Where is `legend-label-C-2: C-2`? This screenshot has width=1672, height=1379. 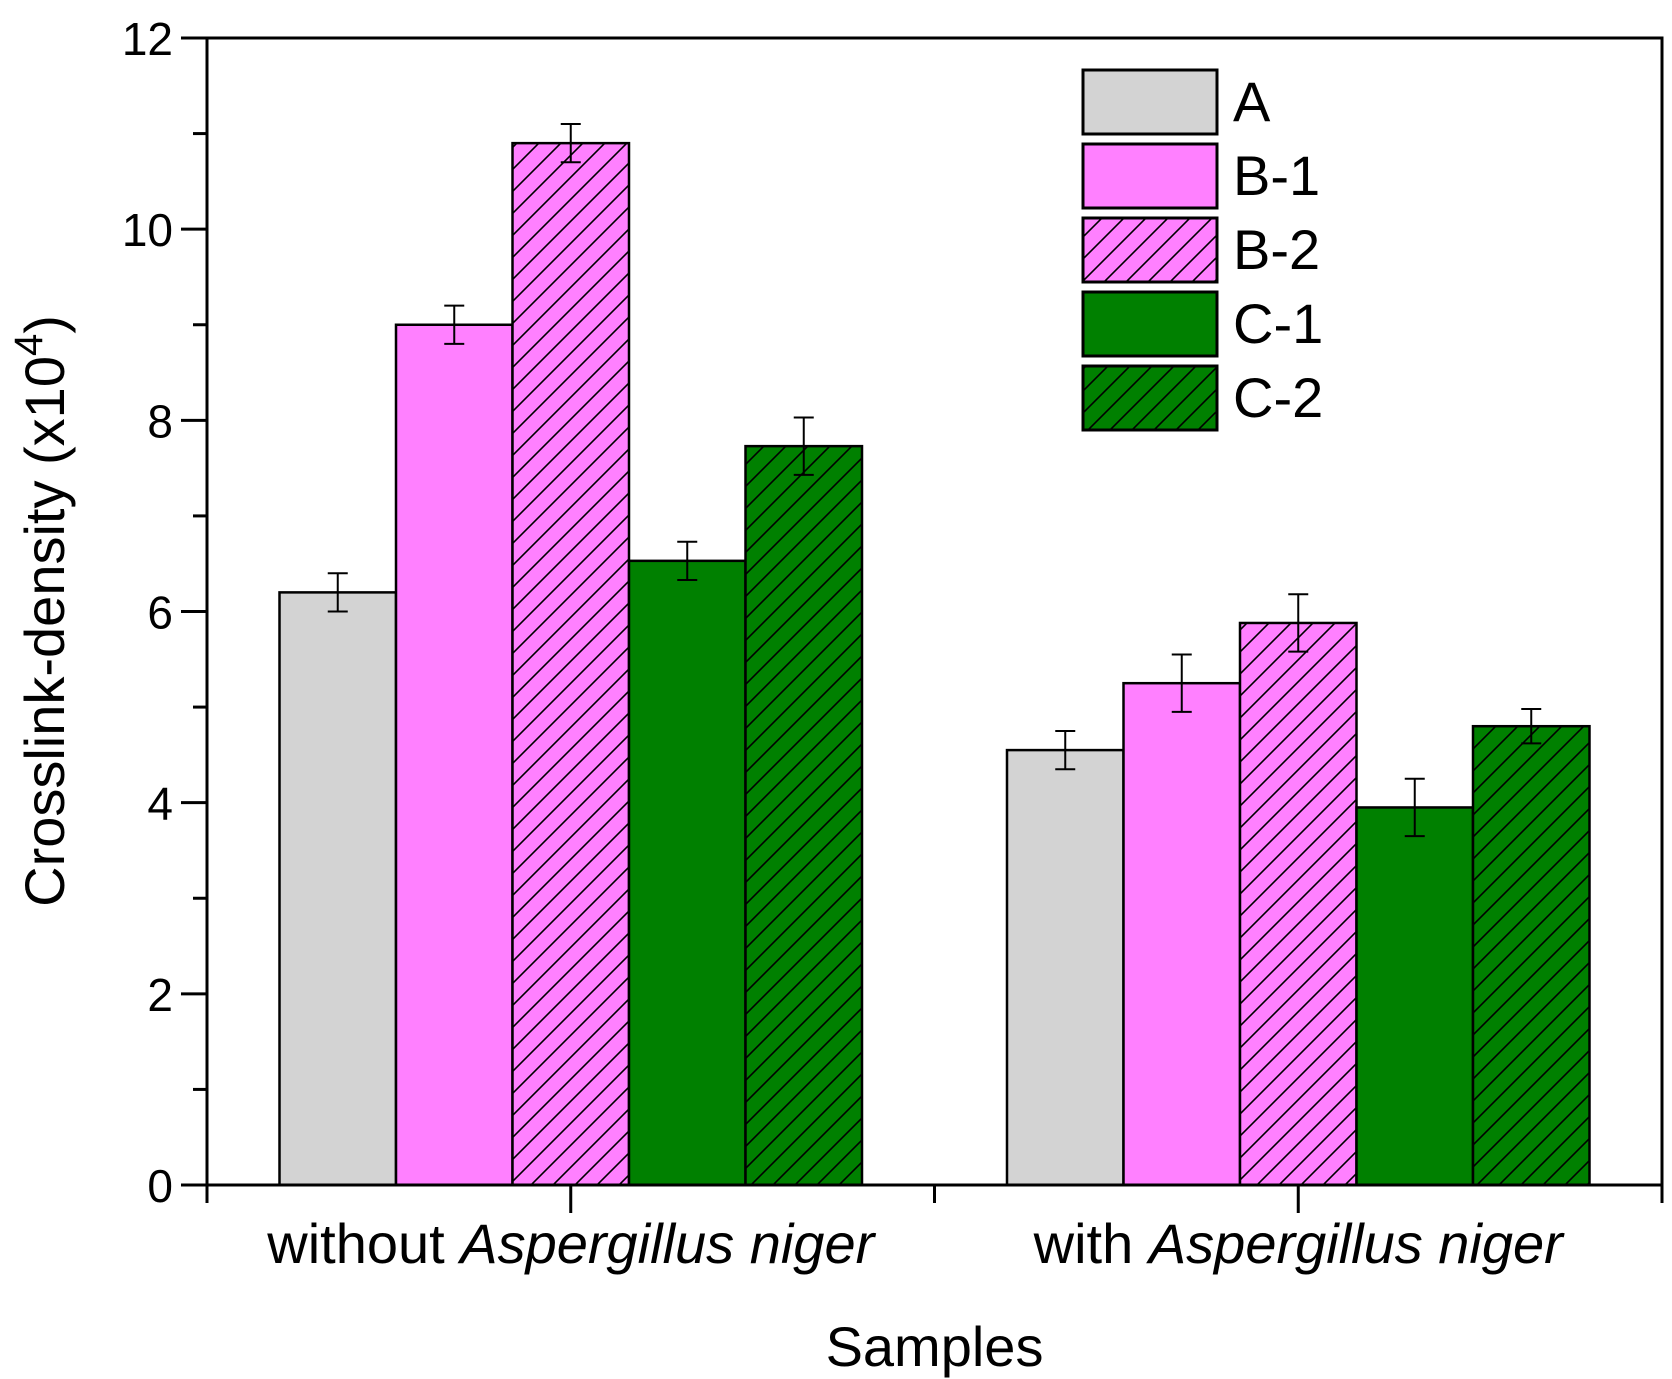
legend-label-C-2: C-2 is located at coordinates (1278, 397).